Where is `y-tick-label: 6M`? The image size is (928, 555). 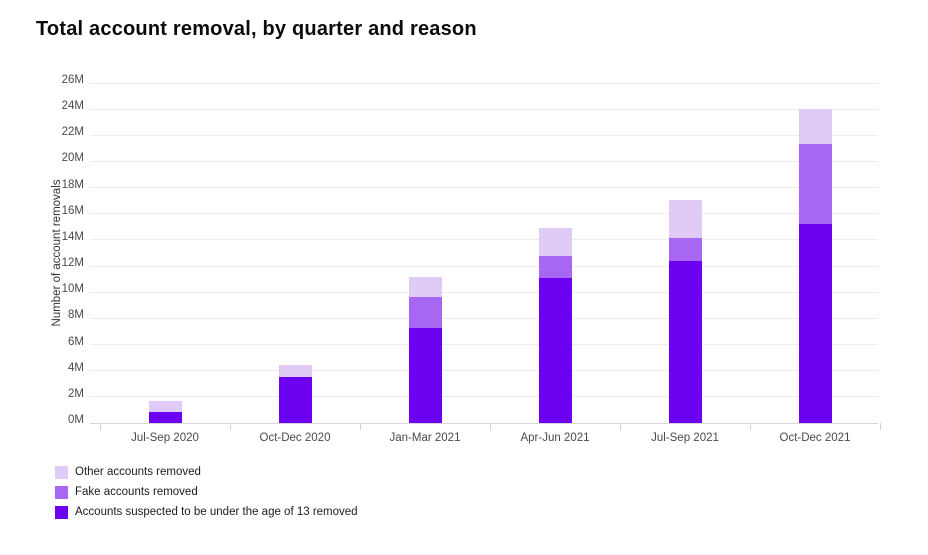 y-tick-label: 6M is located at coordinates (76, 341).